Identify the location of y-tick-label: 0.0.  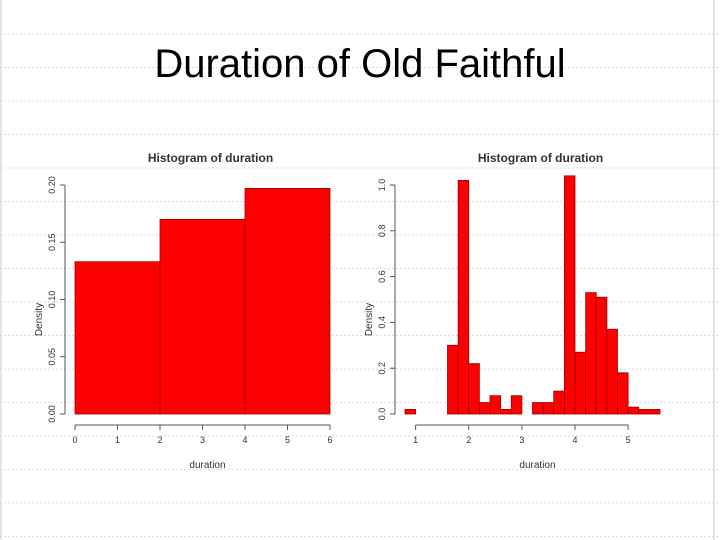
(382, 414).